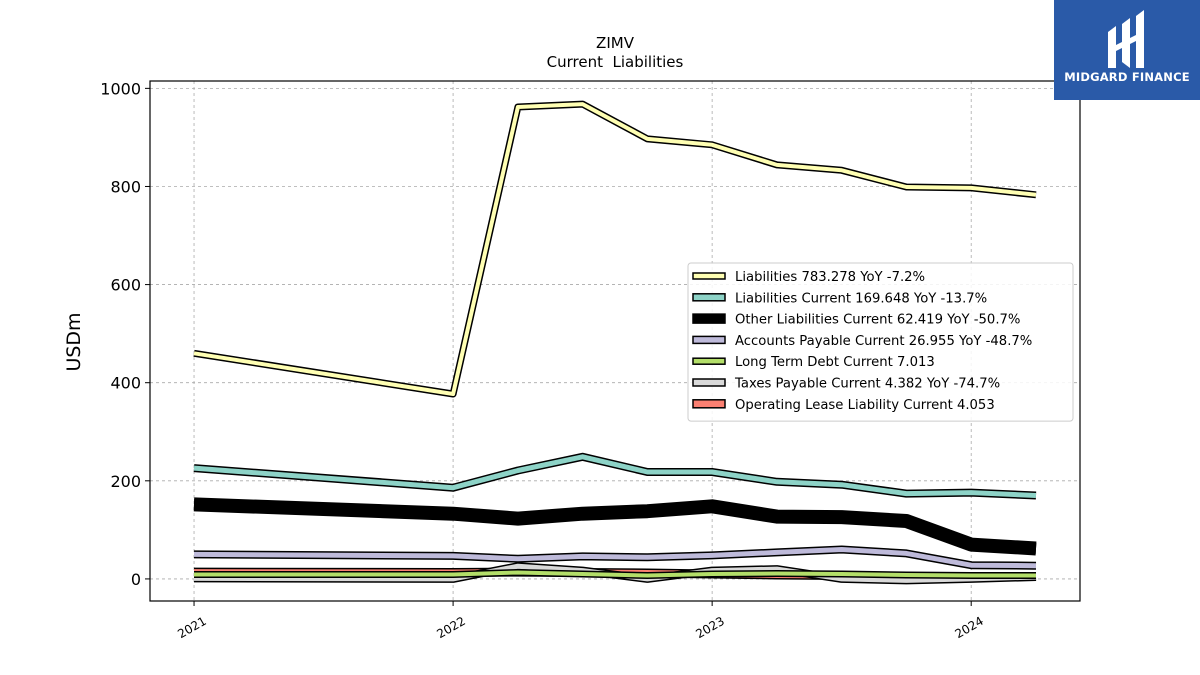 The width and height of the screenshot is (1200, 675). What do you see at coordinates (615, 62) in the screenshot?
I see `chart-subtitle: Current Liabilities` at bounding box center [615, 62].